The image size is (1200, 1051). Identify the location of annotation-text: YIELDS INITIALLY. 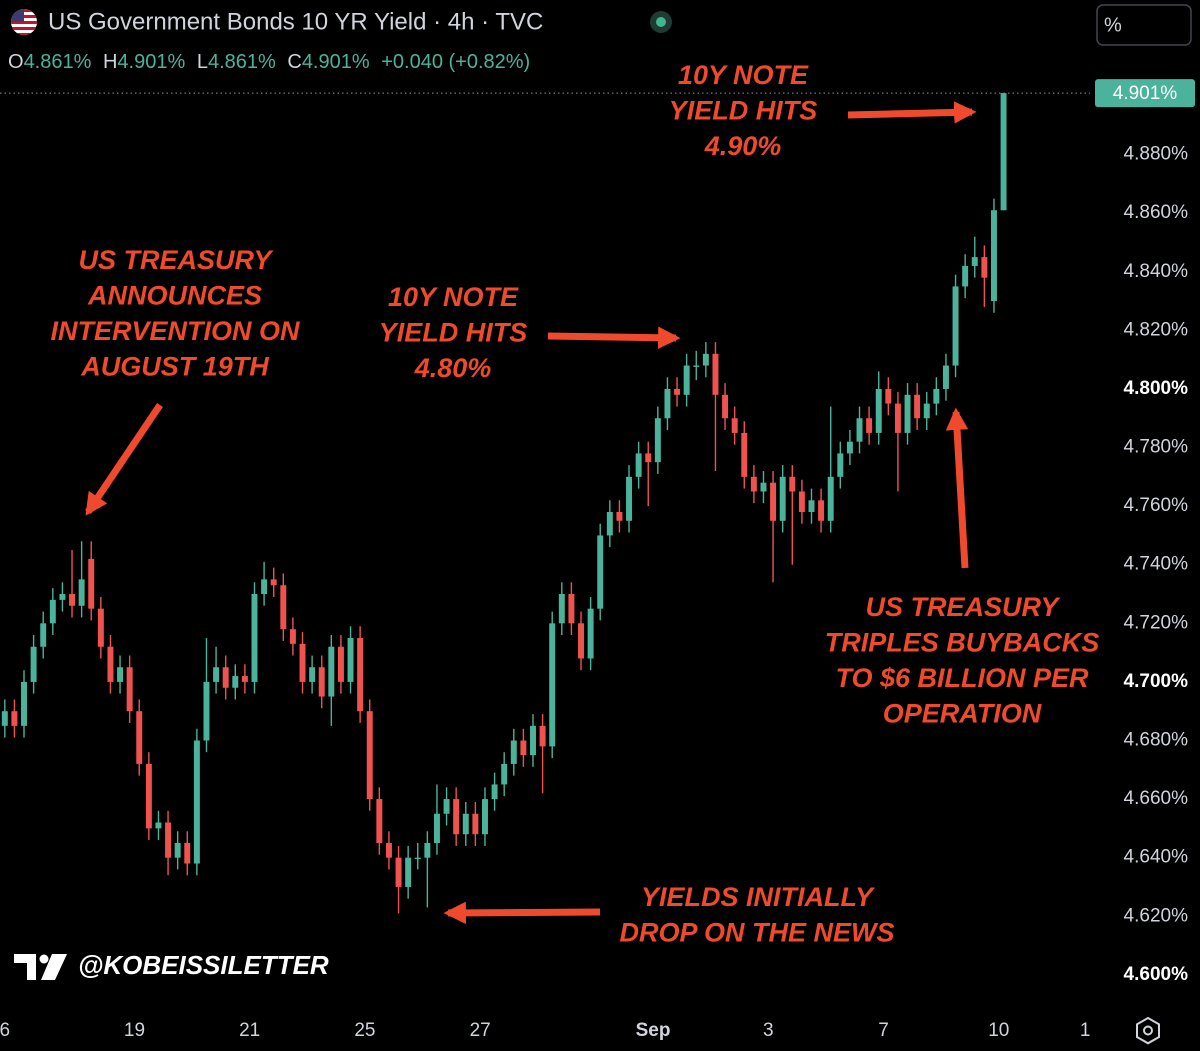
(758, 897).